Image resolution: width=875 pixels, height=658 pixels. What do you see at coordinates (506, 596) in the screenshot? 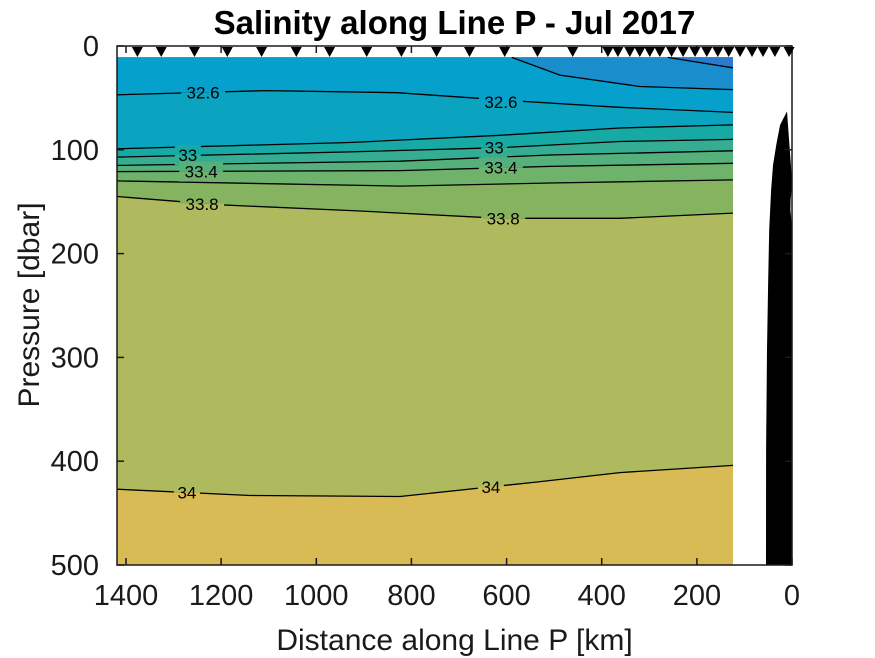
I see `x-tick-label: 600` at bounding box center [506, 596].